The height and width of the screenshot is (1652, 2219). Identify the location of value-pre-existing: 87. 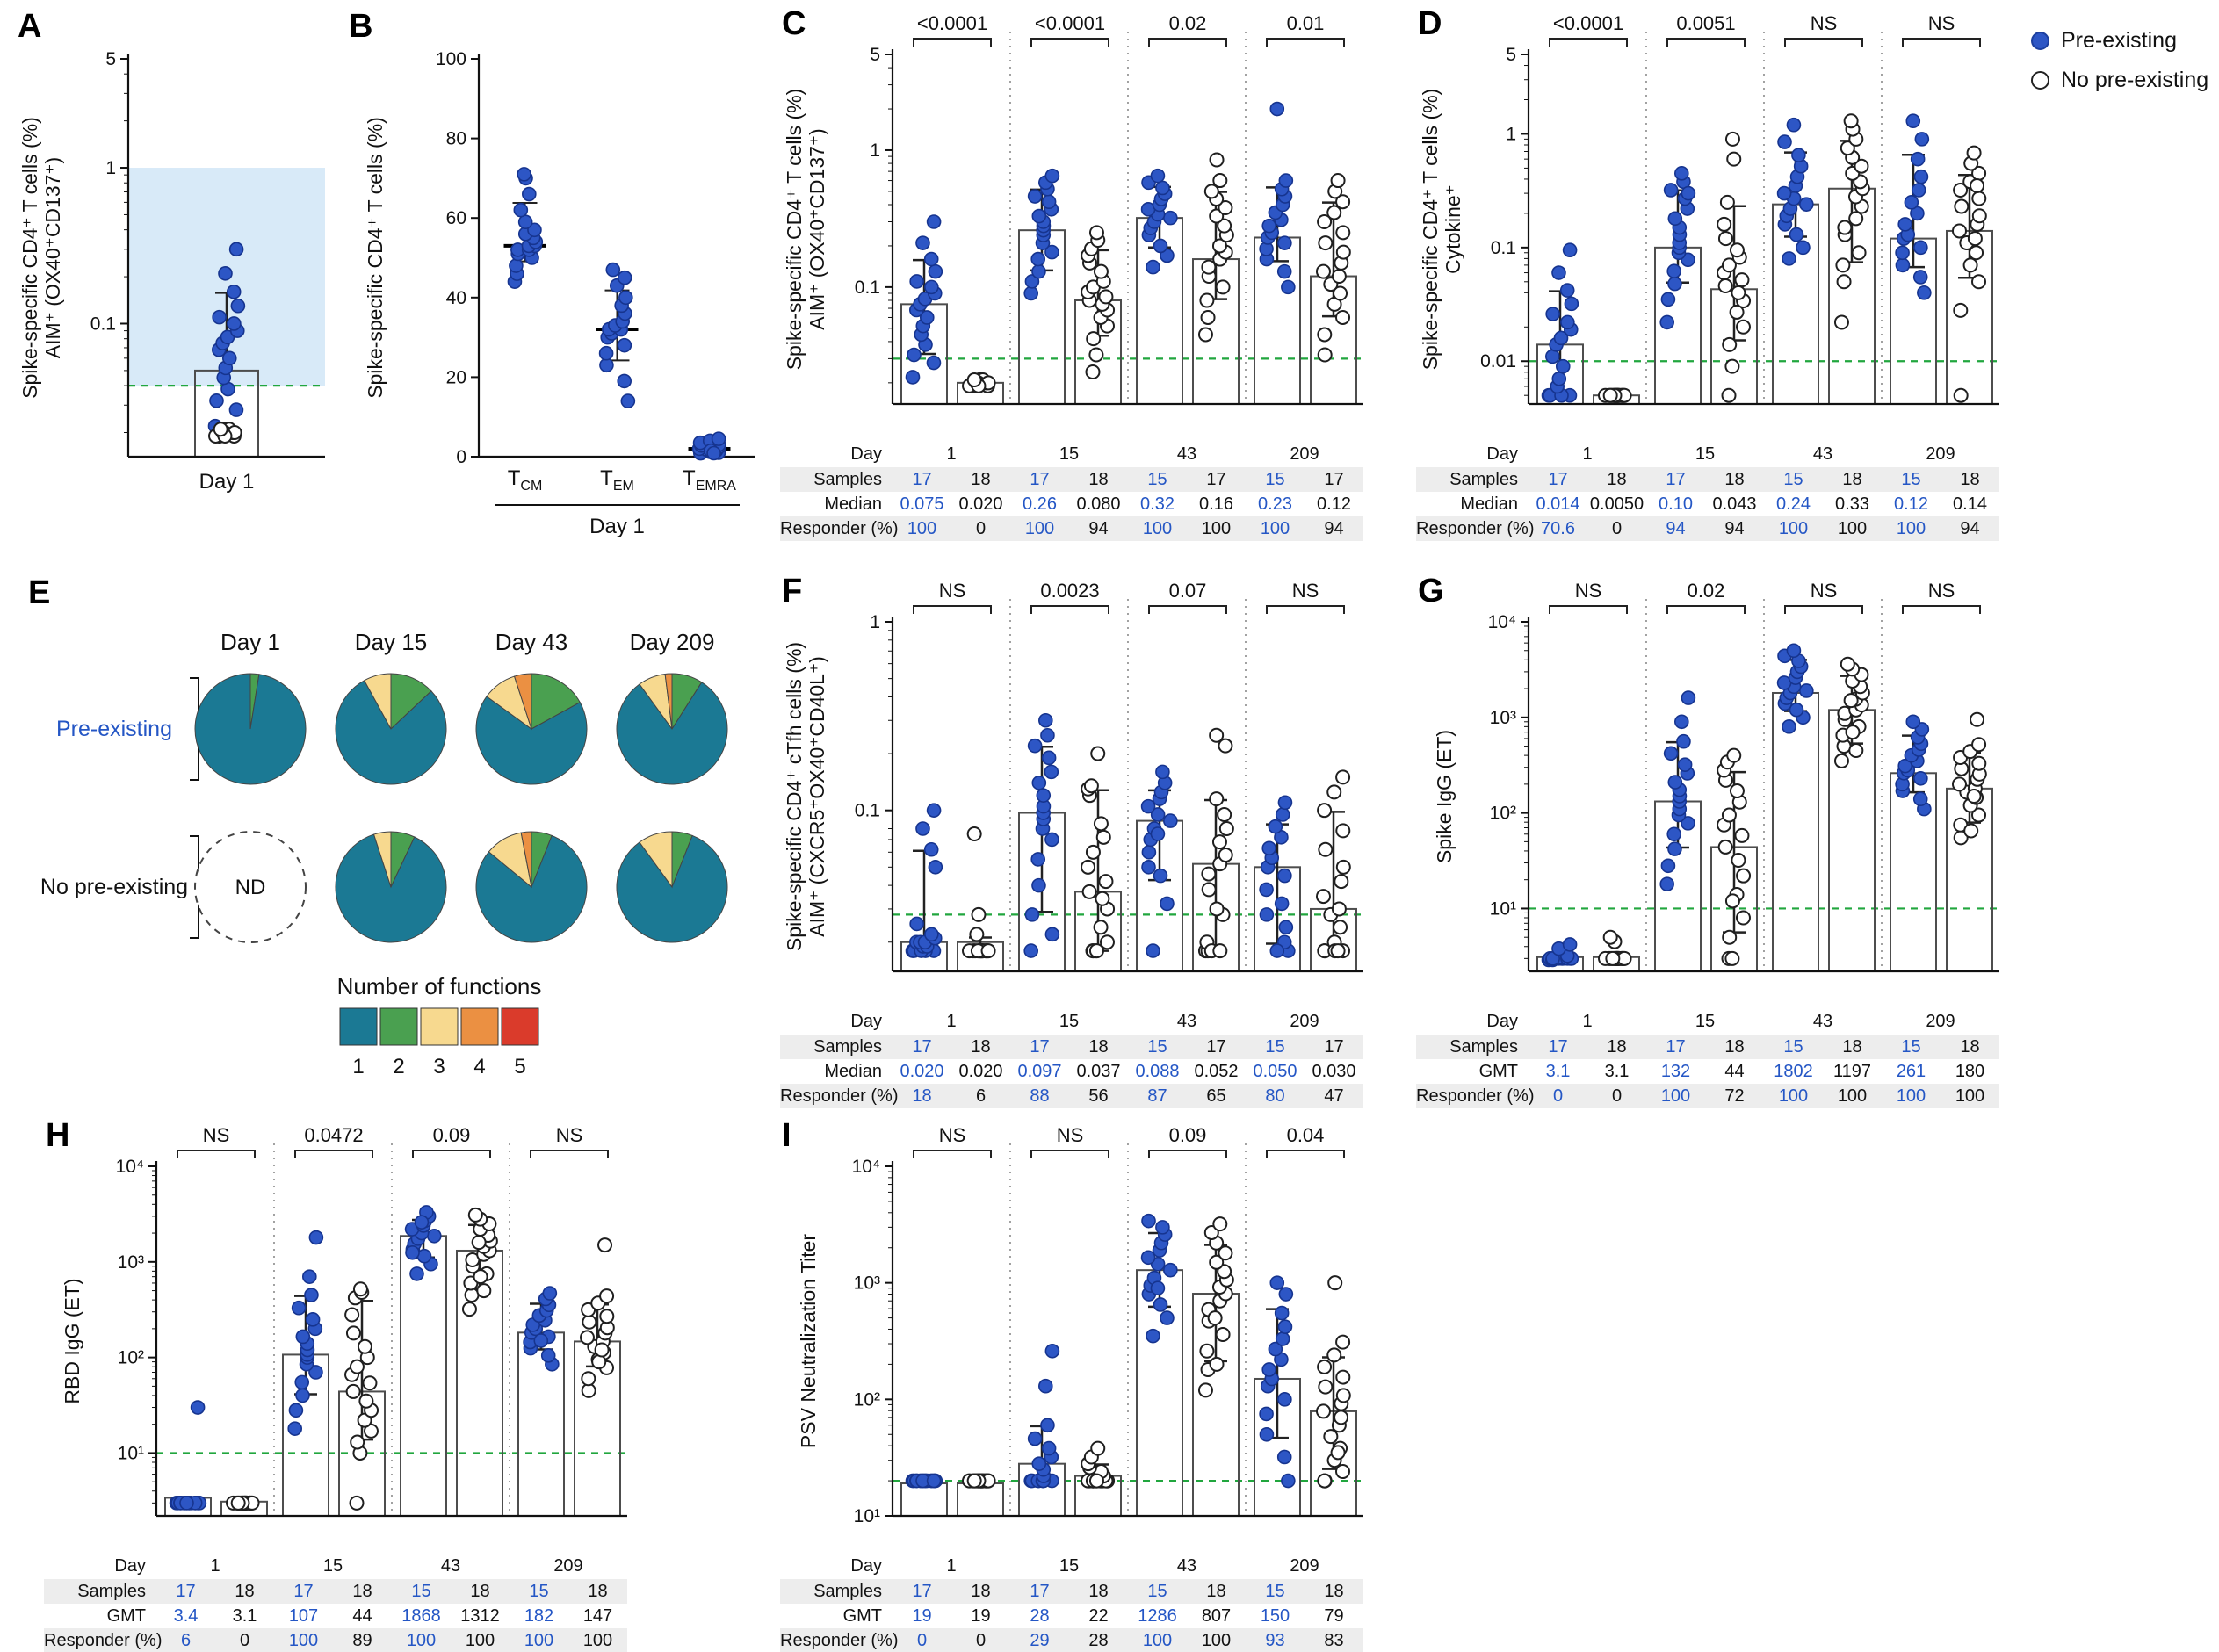
(1157, 1096).